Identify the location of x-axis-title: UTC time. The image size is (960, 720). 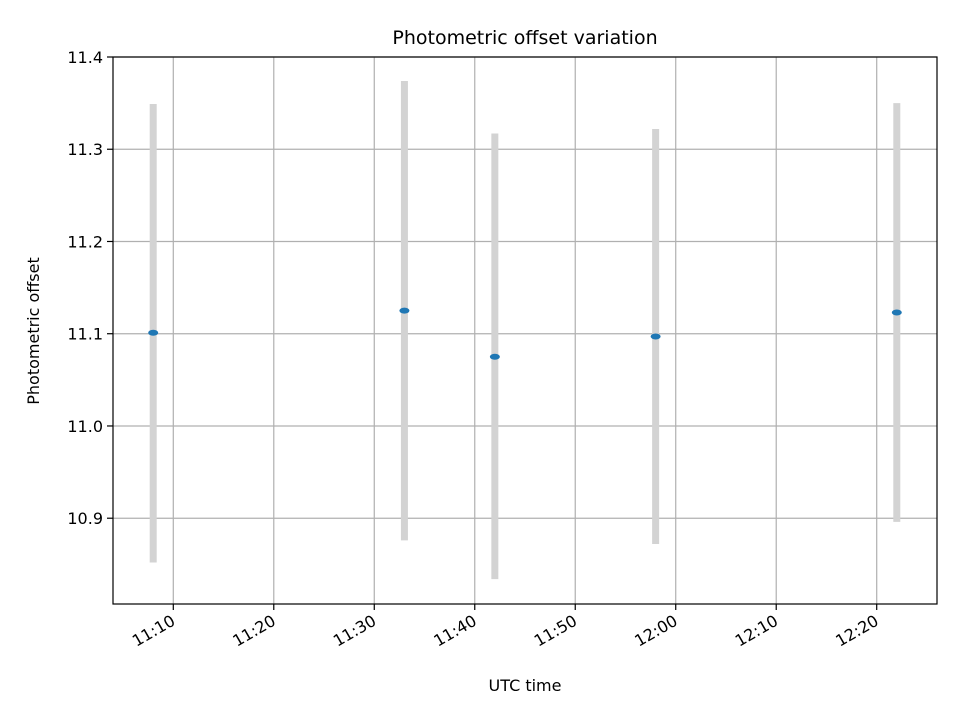
(525, 685).